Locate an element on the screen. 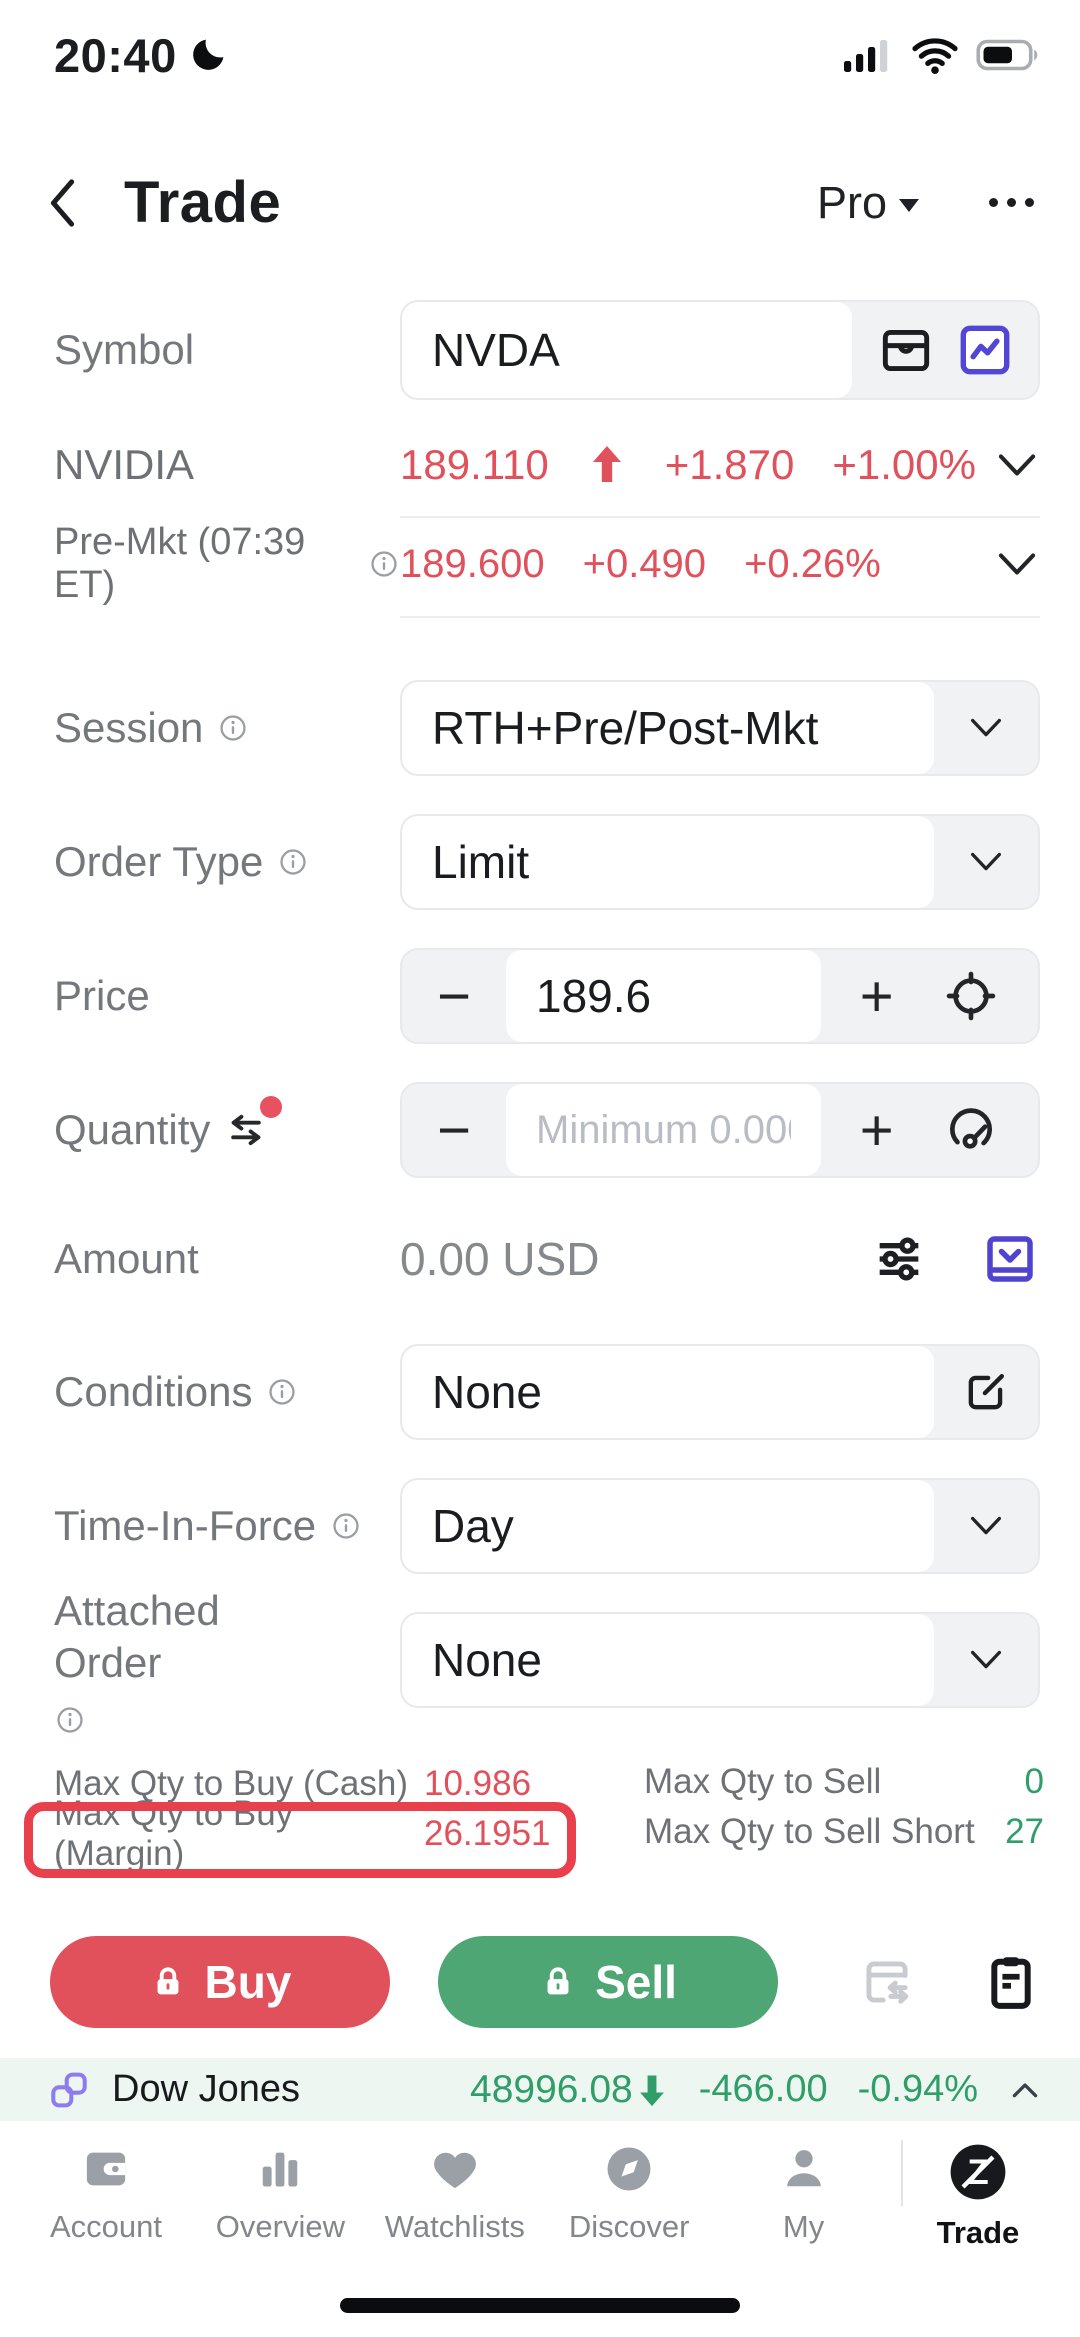 The width and height of the screenshot is (1080, 2337). session-select: RTH+Pre/Post-Mkt is located at coordinates (720, 728).